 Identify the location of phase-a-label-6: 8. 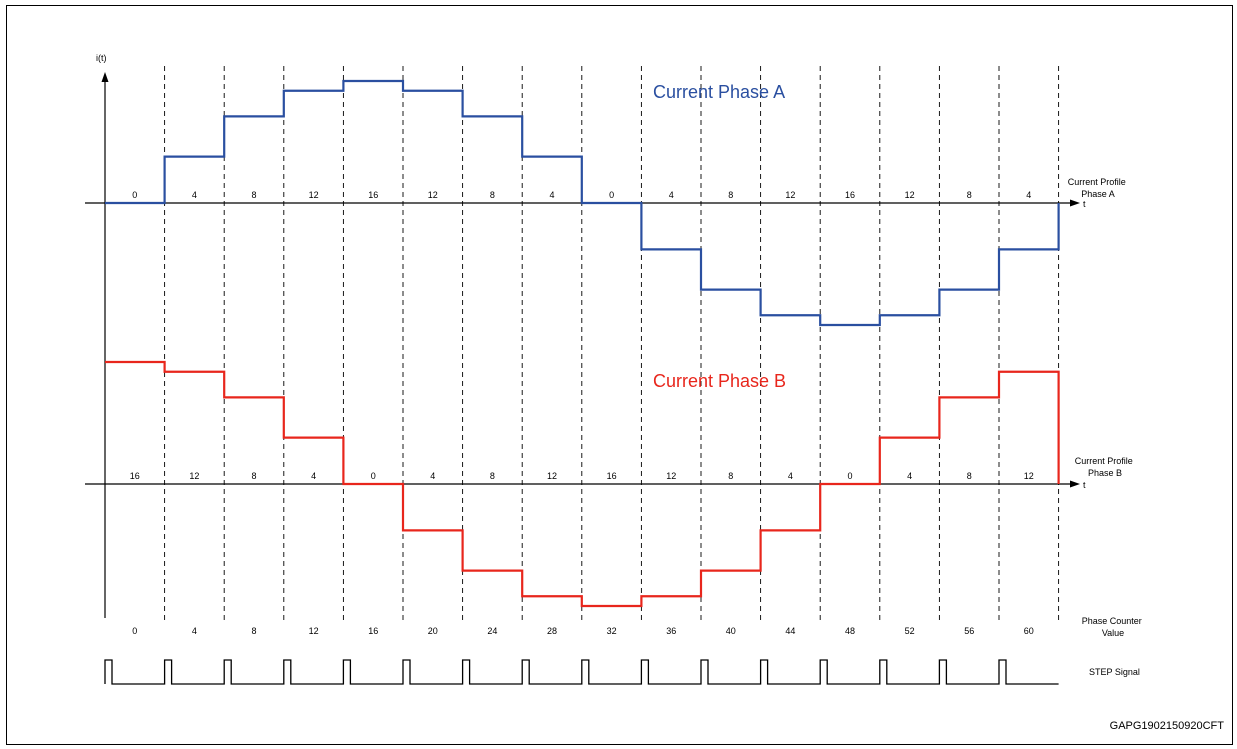
(492, 195).